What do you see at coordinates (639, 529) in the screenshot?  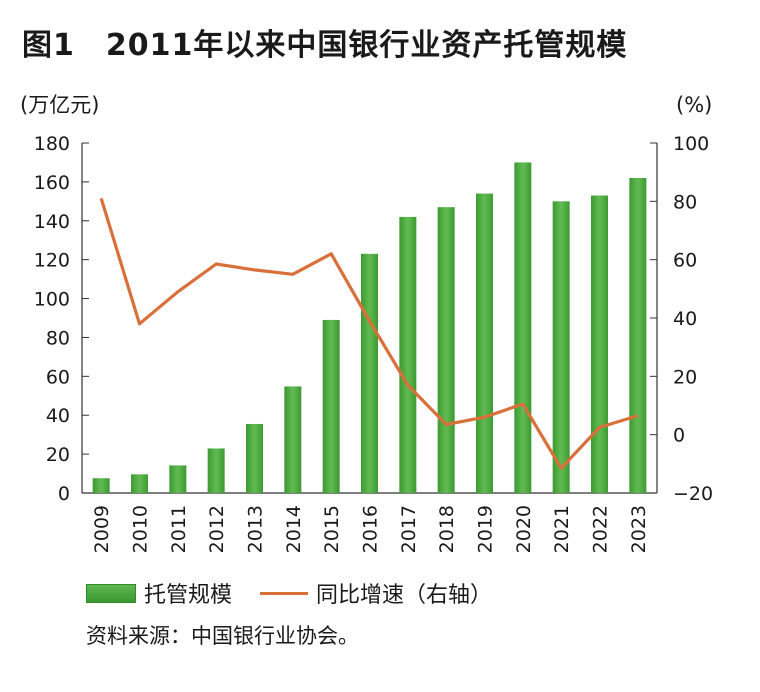 I see `x-tick-label: 2023` at bounding box center [639, 529].